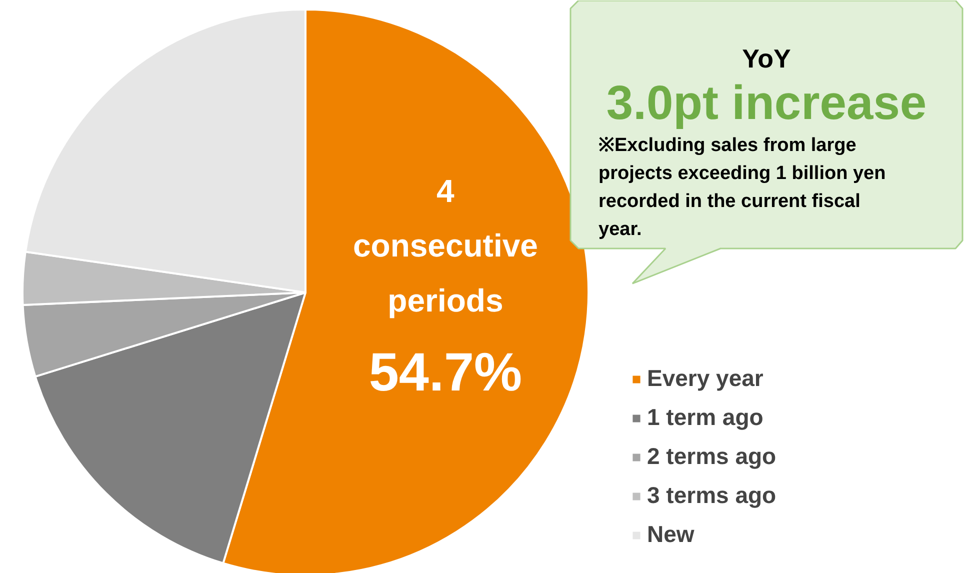 The image size is (966, 573). What do you see at coordinates (705, 378) in the screenshot?
I see `legend-label: Every year` at bounding box center [705, 378].